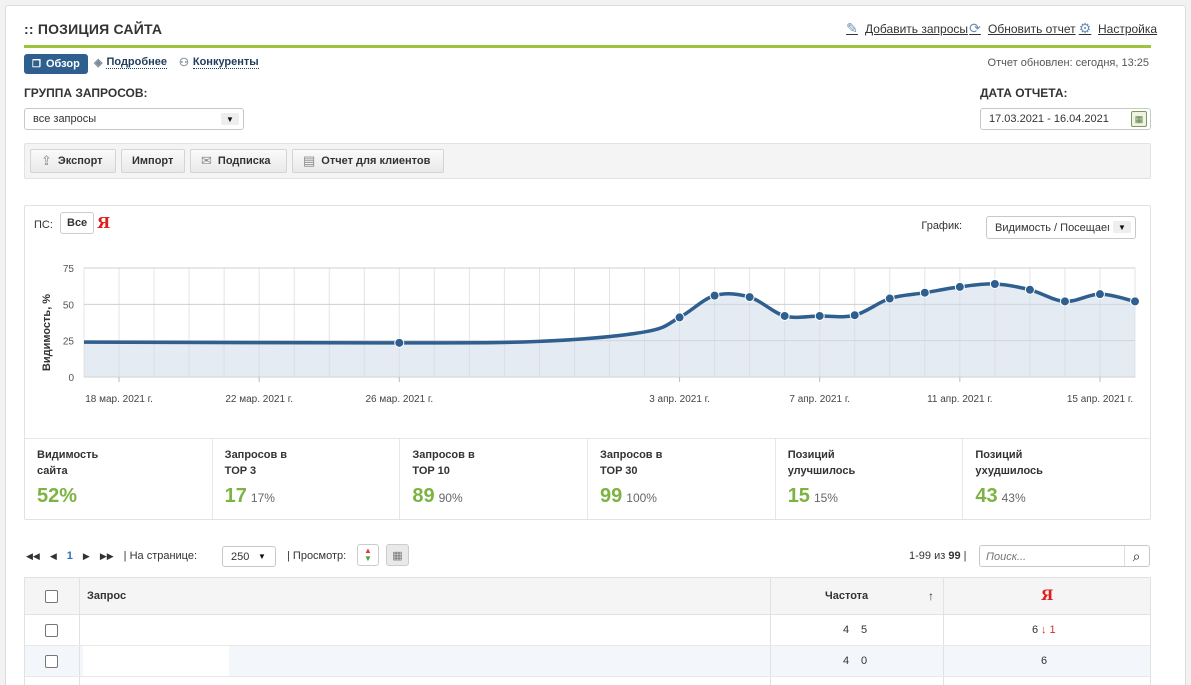 The height and width of the screenshot is (685, 1191). Describe the element at coordinates (256, 463) in the screenshot. I see `stat-label: Запросов в TOP 3` at that location.